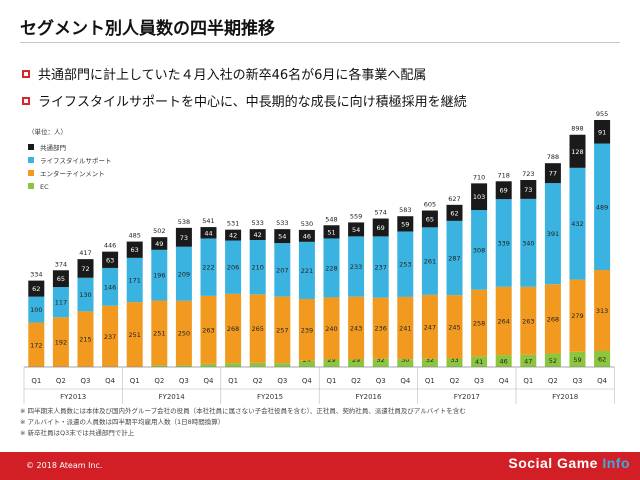 The image size is (640, 480). I want to click on bar-label-common: 63, so click(110, 260).